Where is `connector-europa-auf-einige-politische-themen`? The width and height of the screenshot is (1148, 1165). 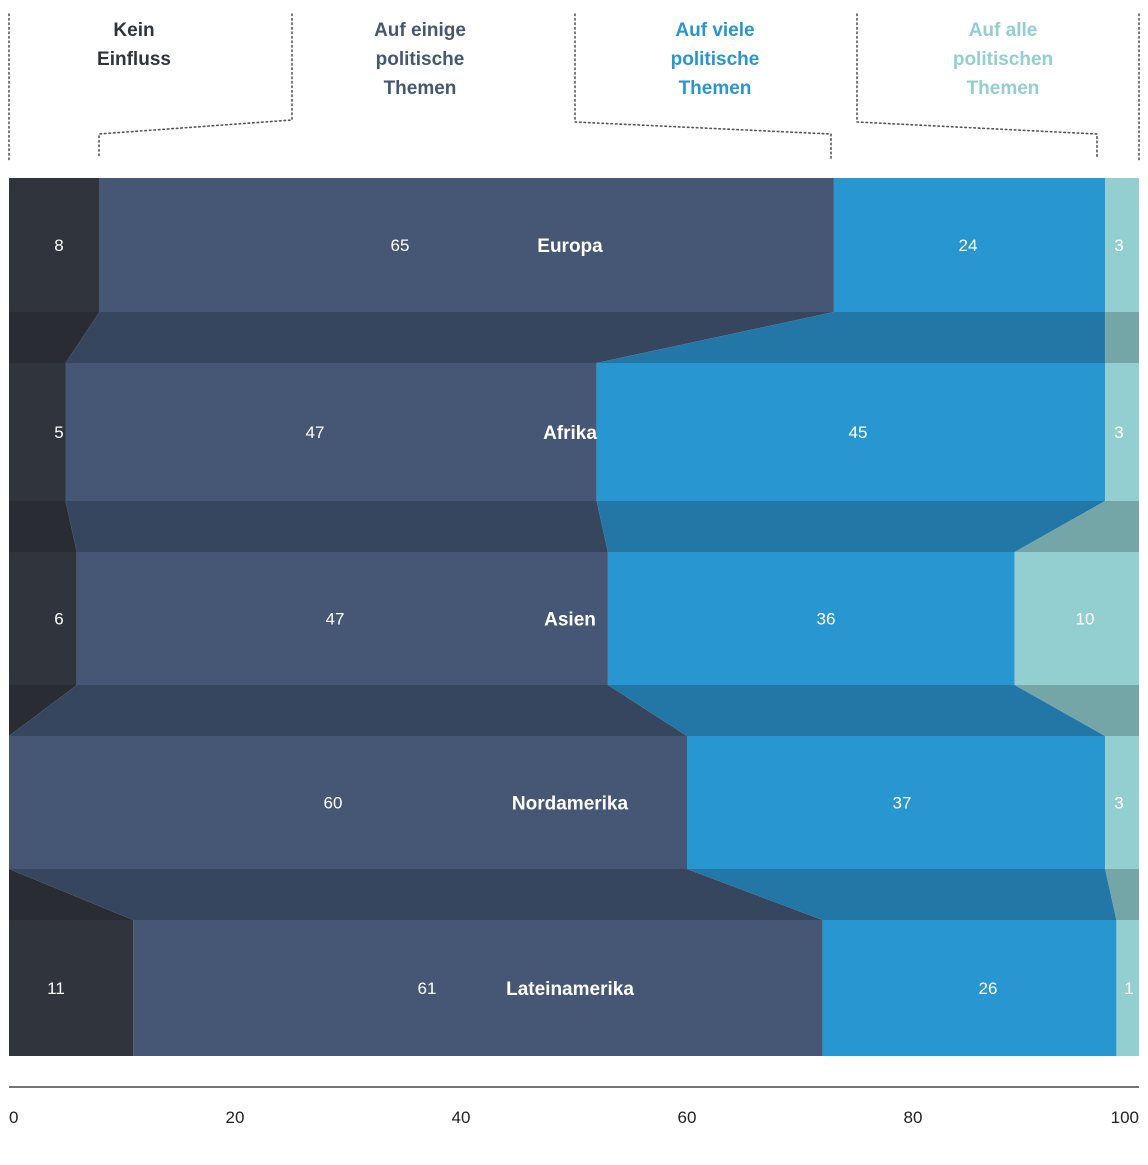
connector-europa-auf-einige-politische-themen is located at coordinates (449, 337).